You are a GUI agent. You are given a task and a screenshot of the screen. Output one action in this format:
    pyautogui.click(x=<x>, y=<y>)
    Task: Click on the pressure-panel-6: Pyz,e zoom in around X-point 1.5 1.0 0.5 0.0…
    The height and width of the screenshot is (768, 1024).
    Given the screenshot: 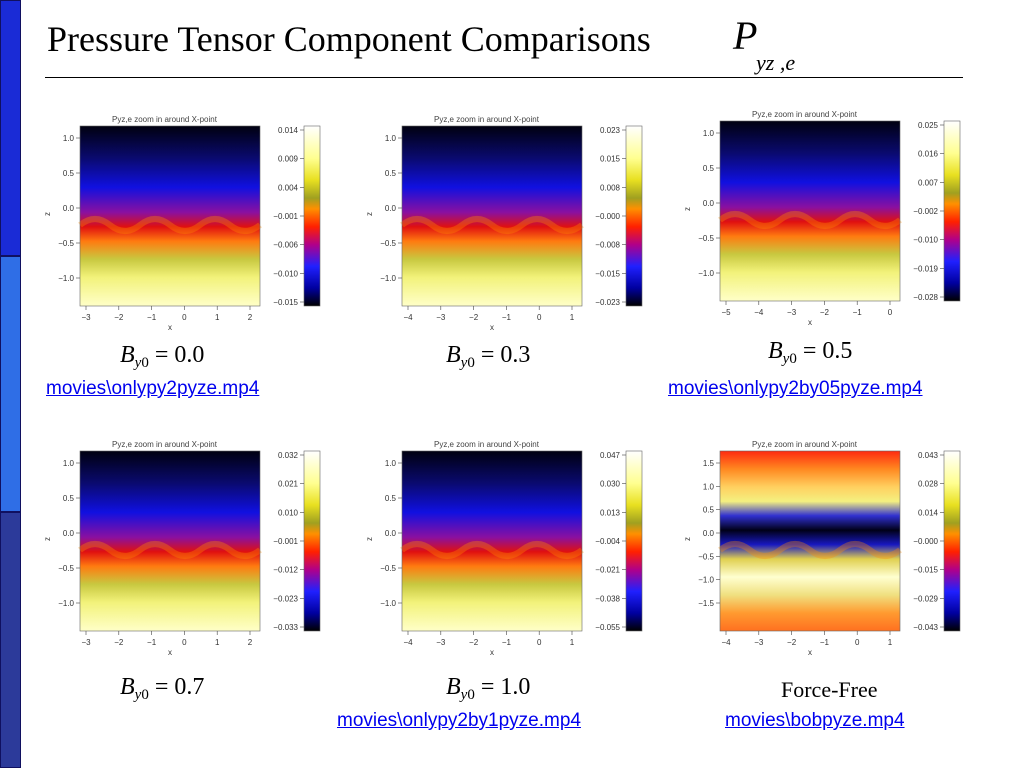 What is the action you would take?
    pyautogui.click(x=822, y=548)
    